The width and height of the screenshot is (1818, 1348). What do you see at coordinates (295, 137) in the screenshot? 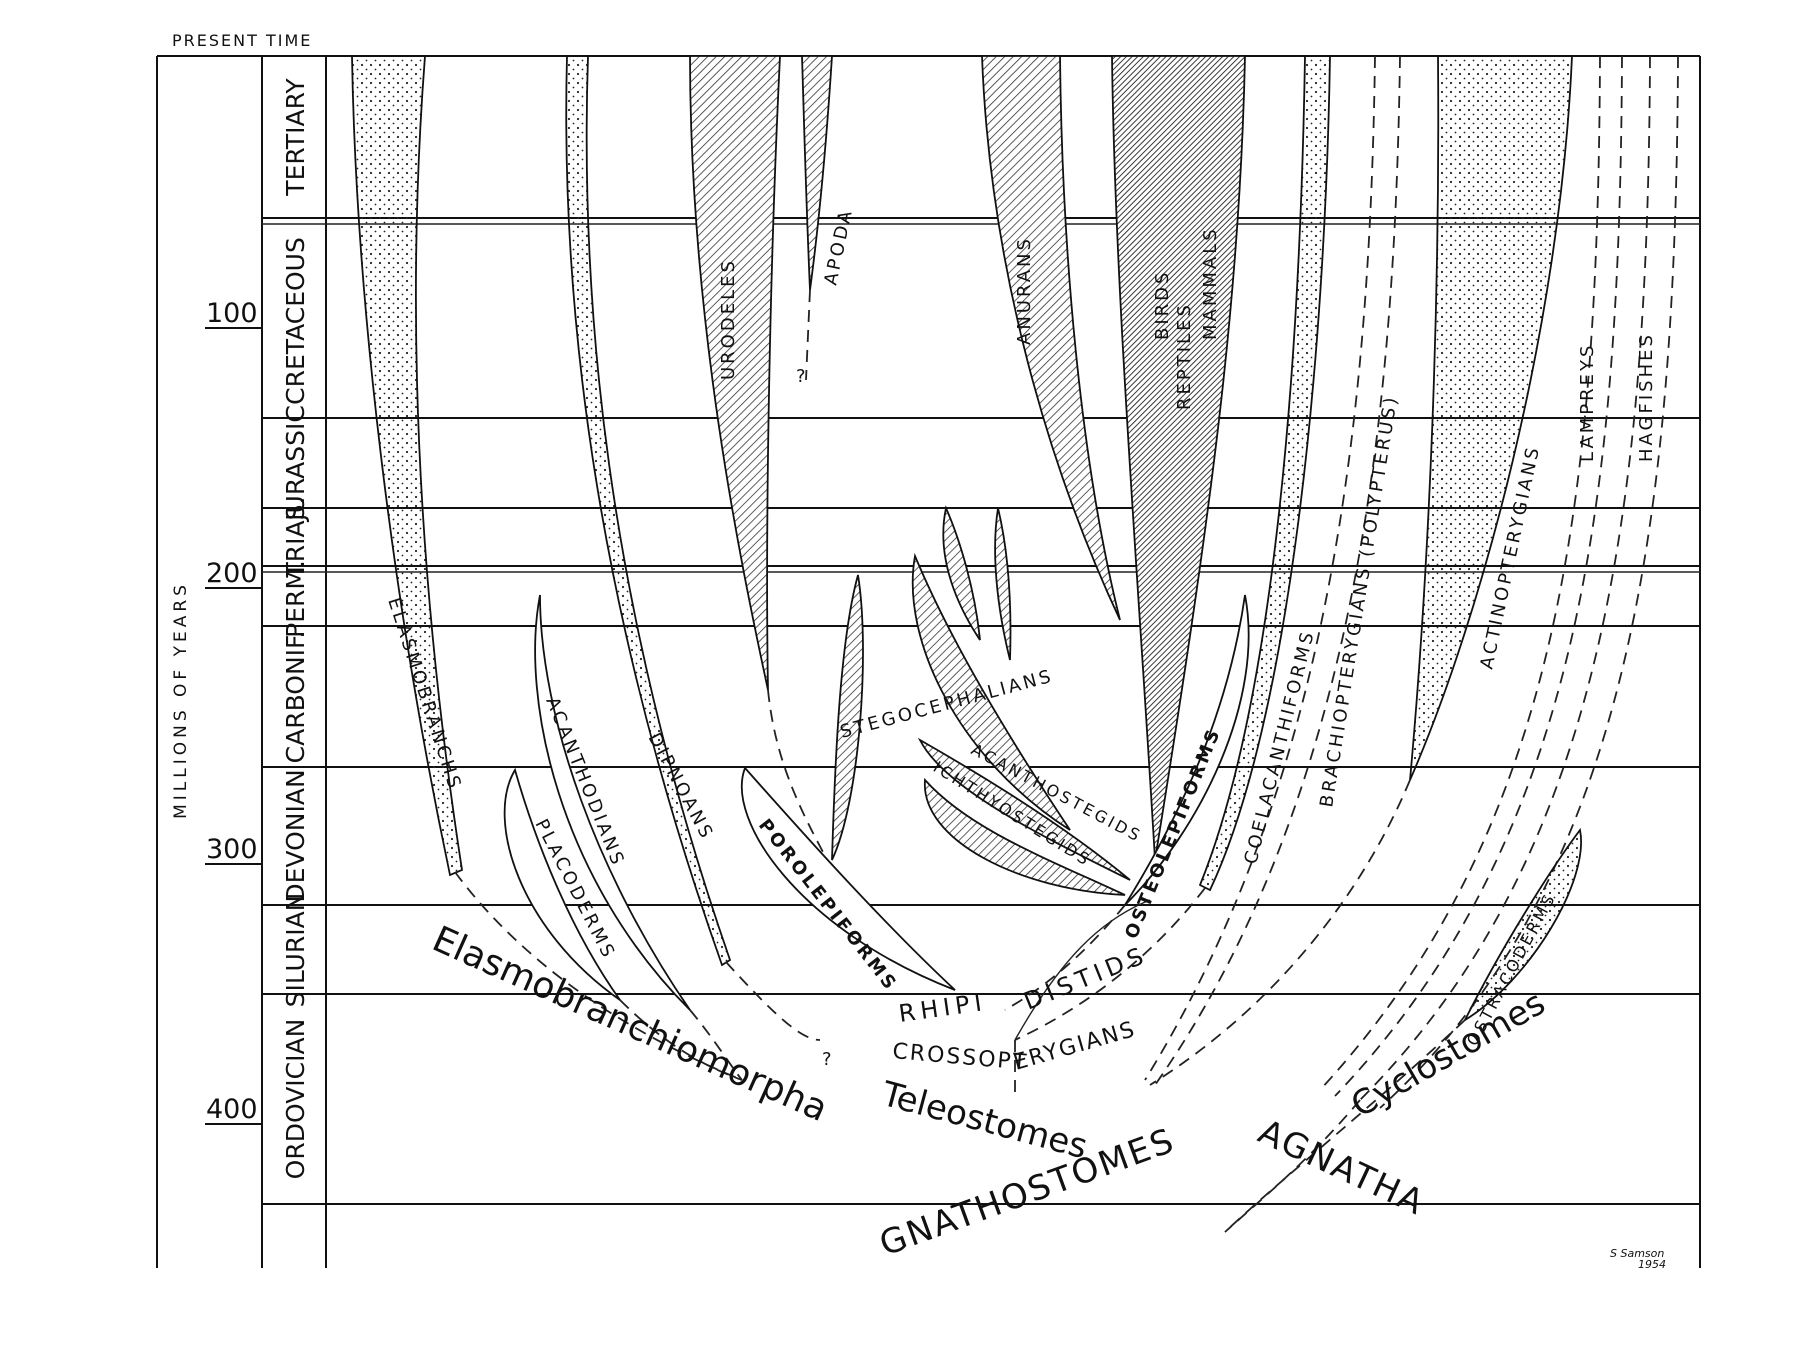
I see `period-tertiary: TERTIARY` at bounding box center [295, 137].